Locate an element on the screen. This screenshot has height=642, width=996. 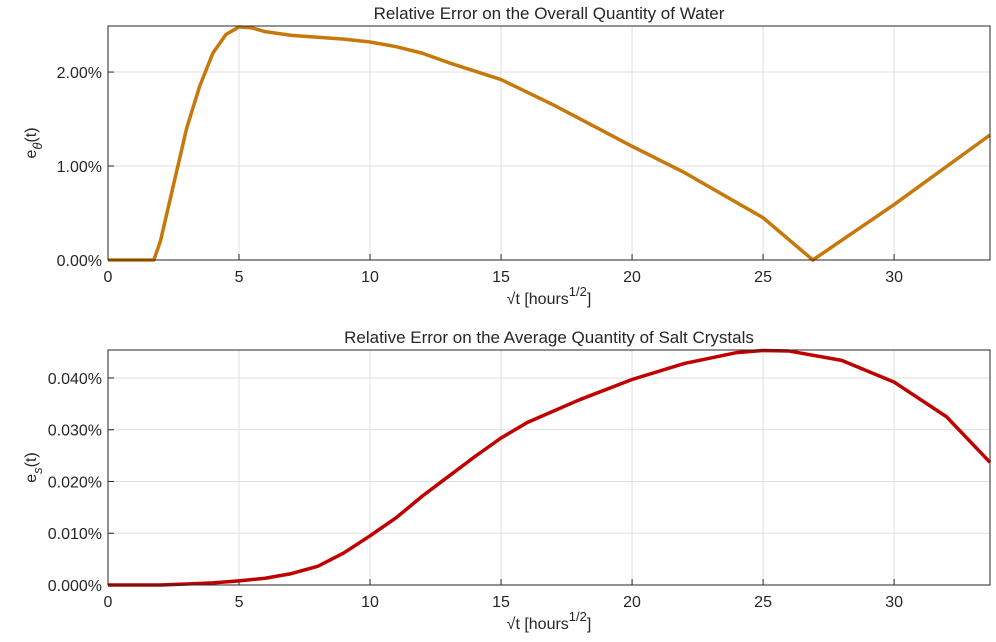
y-tick-label: 1.00% is located at coordinates (79, 167).